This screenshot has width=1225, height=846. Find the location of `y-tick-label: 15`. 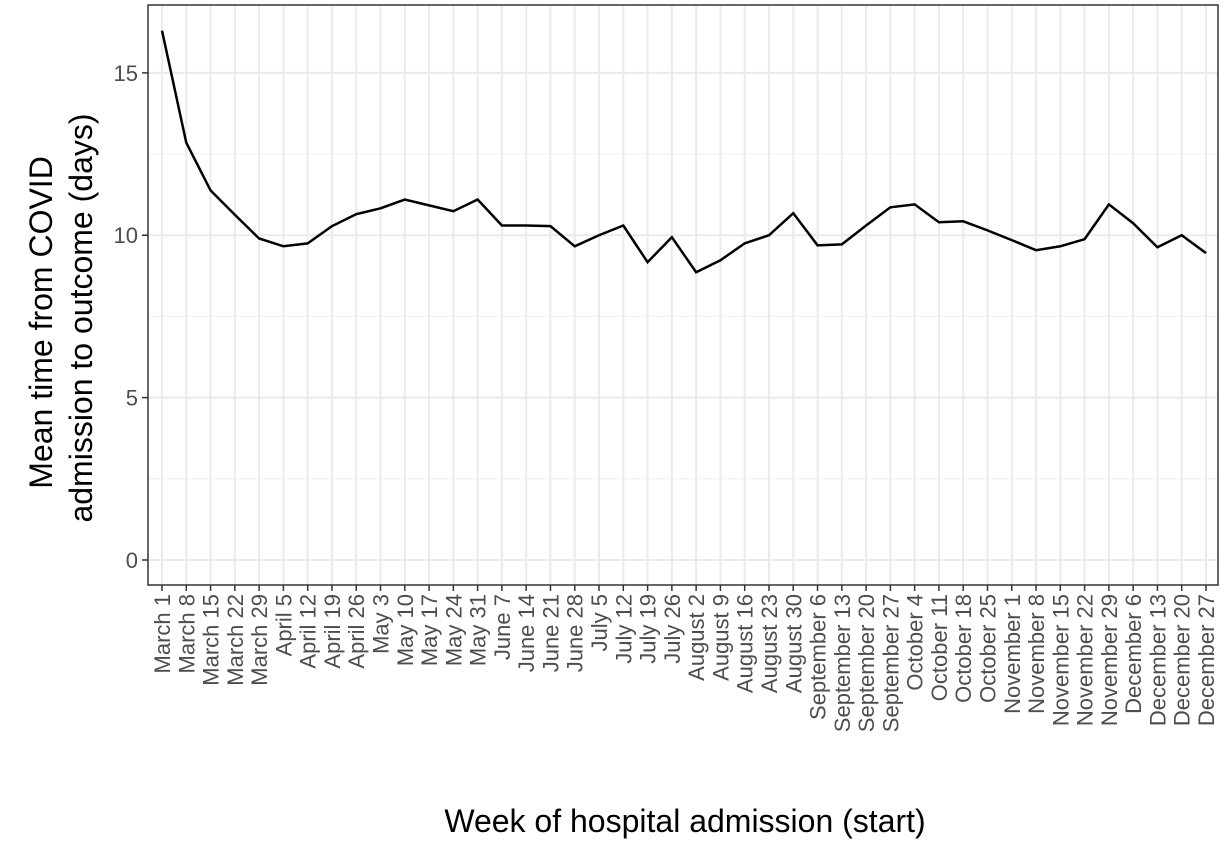

y-tick-label: 15 is located at coordinates (126, 73).